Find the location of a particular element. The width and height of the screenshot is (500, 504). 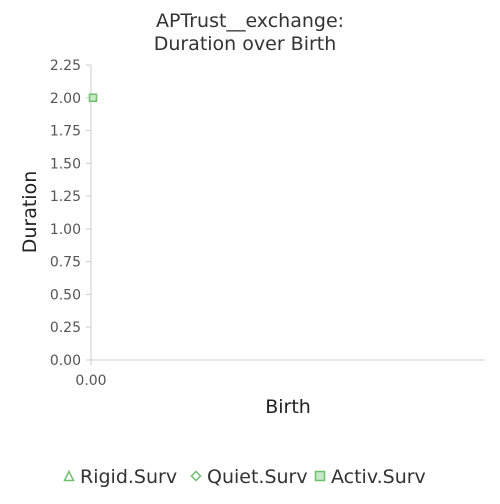

y-tick-label: 0.00 is located at coordinates (65, 361).